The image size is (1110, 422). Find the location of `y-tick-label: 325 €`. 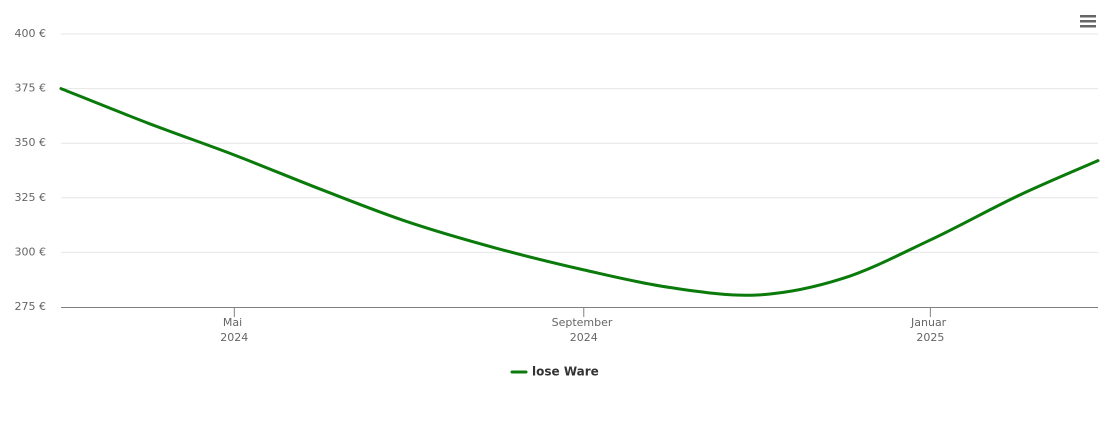

y-tick-label: 325 € is located at coordinates (31, 197).